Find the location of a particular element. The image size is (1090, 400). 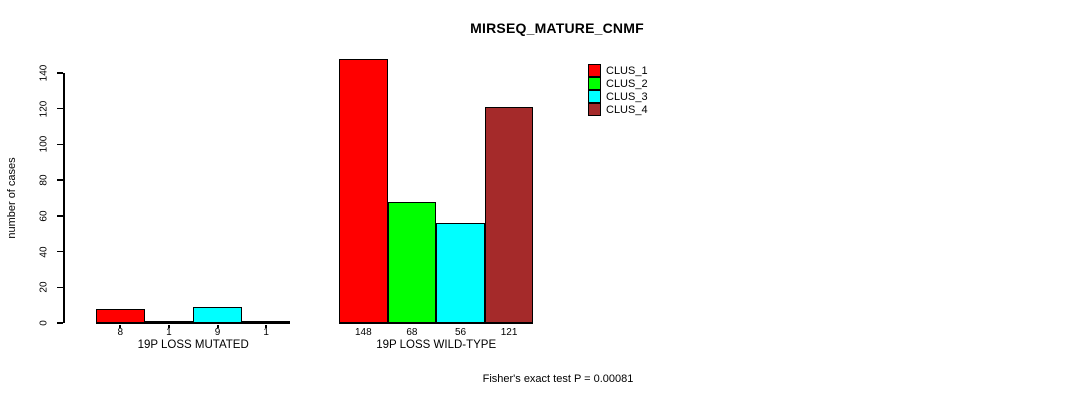

bar-clus_3-group1 is located at coordinates (217, 314).